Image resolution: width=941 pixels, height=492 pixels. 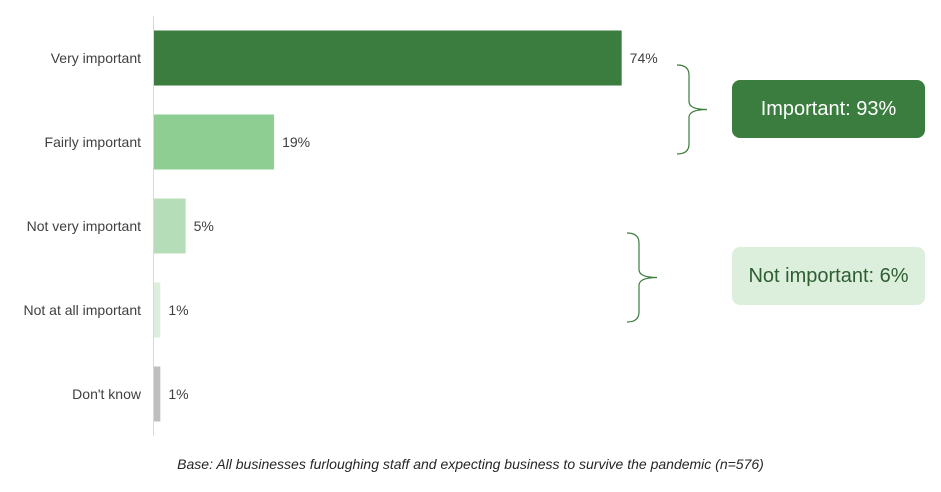 What do you see at coordinates (692, 109) in the screenshot?
I see `group-bracket-important` at bounding box center [692, 109].